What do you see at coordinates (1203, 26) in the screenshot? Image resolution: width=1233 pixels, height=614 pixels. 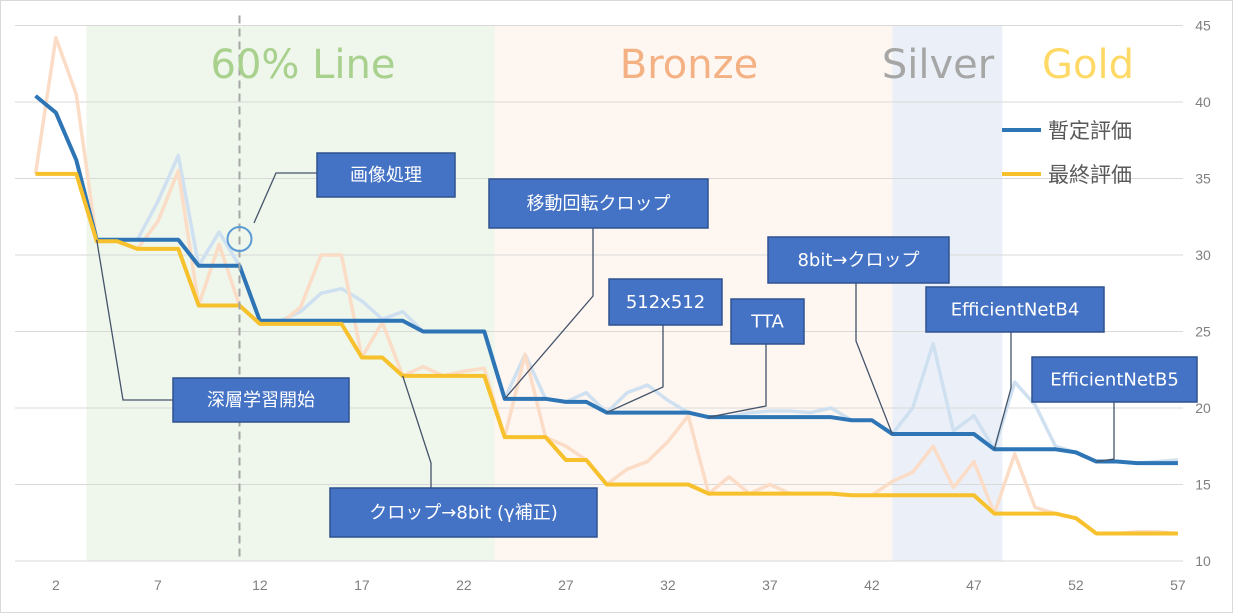 I see `y-tick-label-7: 45` at bounding box center [1203, 26].